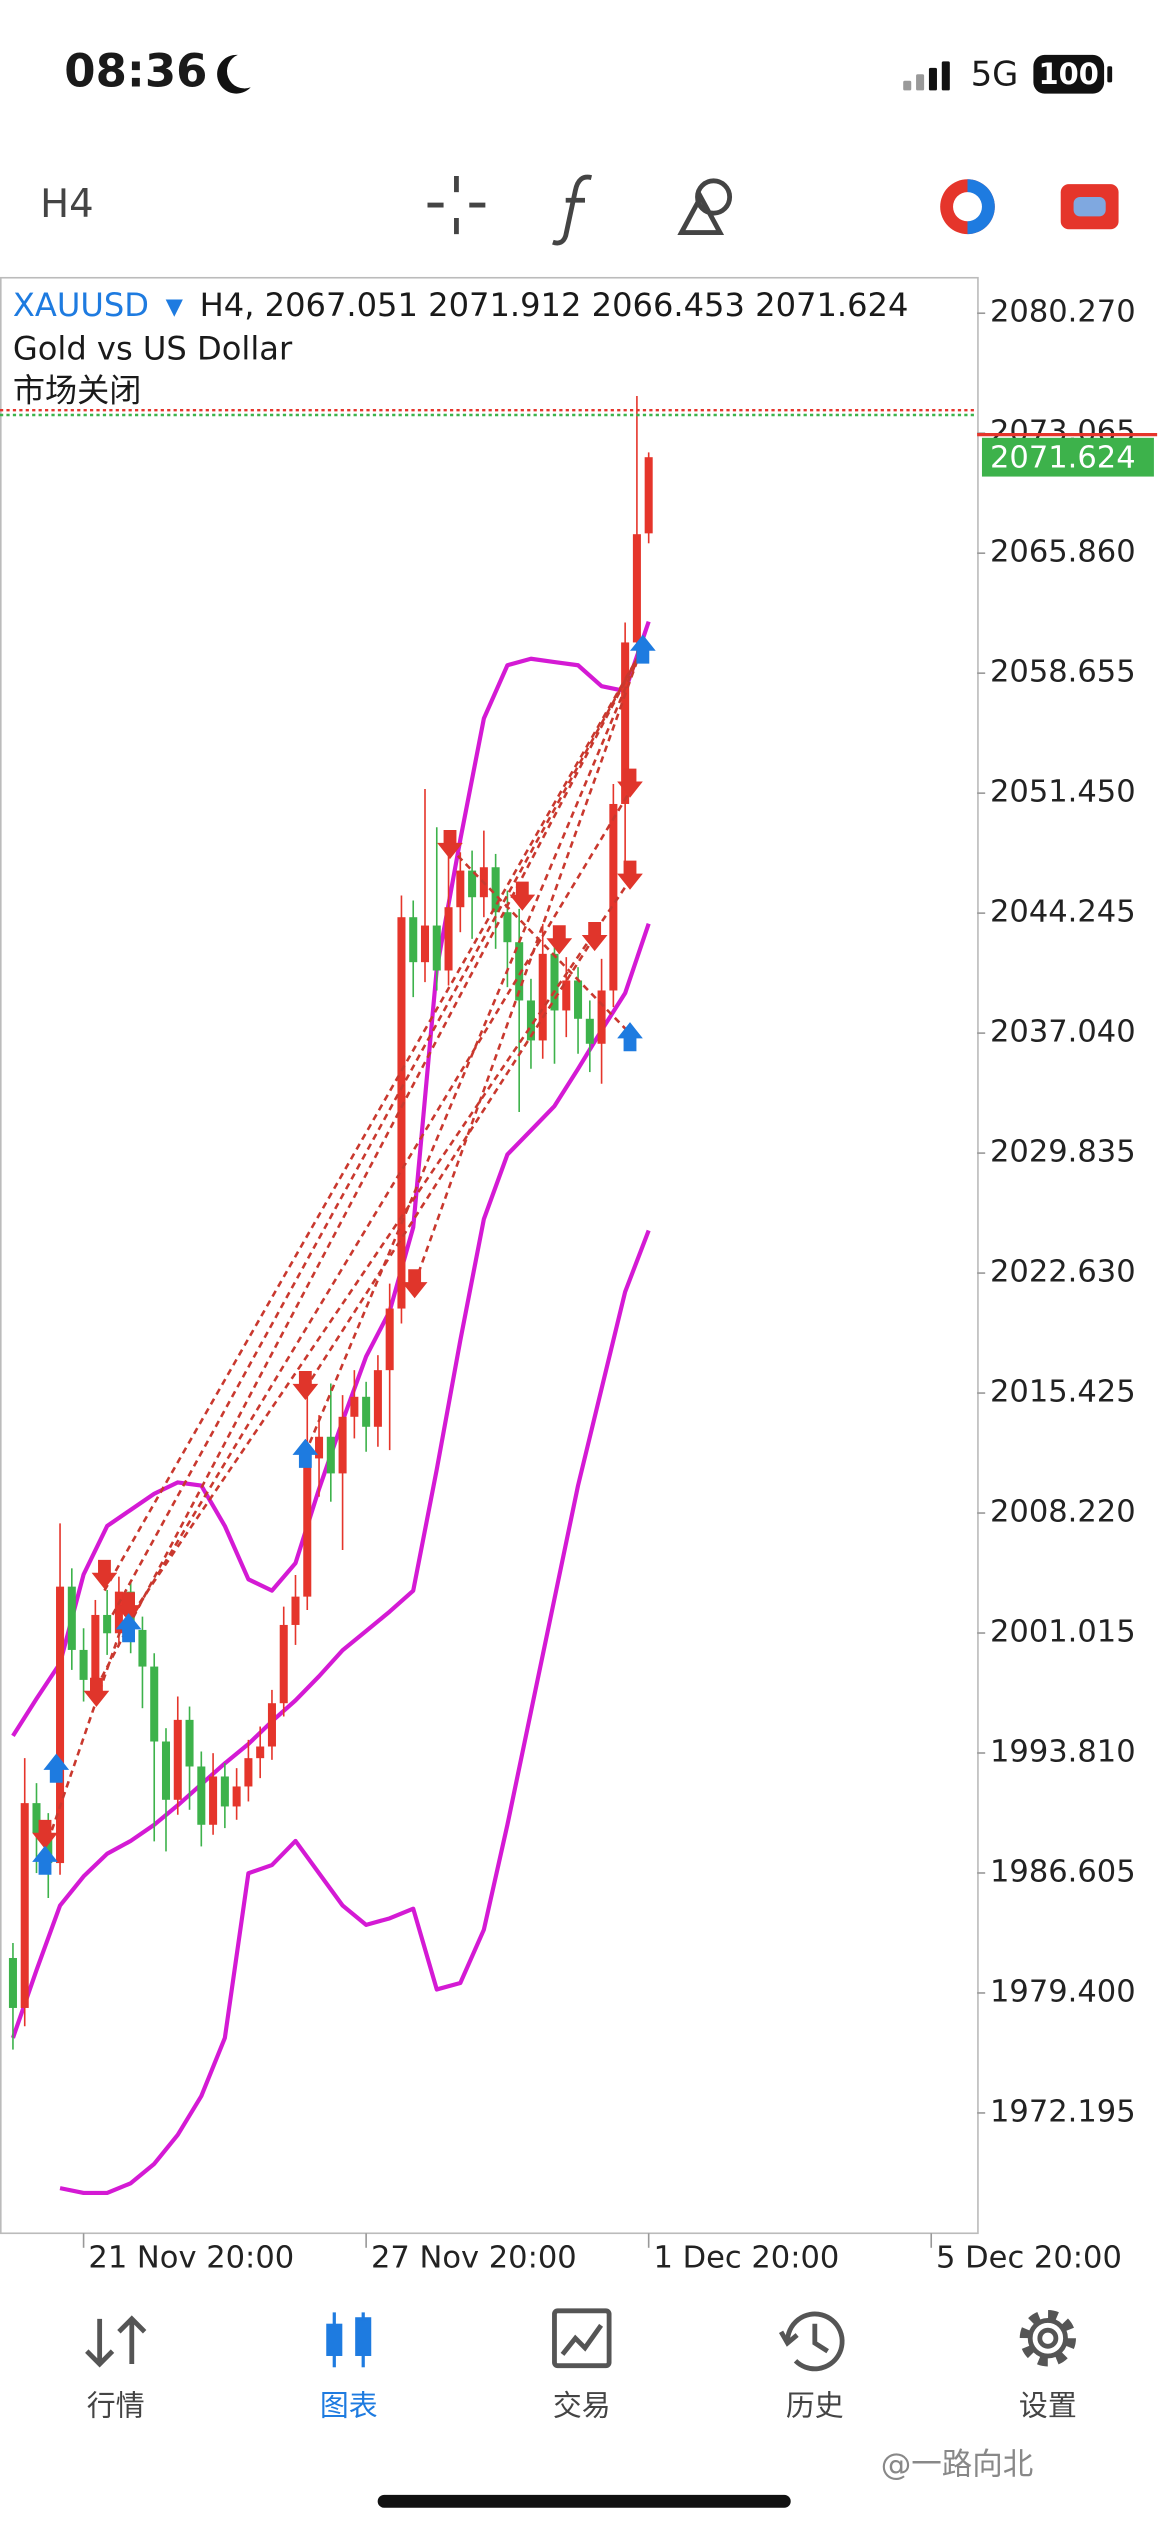  What do you see at coordinates (135, 70) in the screenshot?
I see `status-time: 08:36` at bounding box center [135, 70].